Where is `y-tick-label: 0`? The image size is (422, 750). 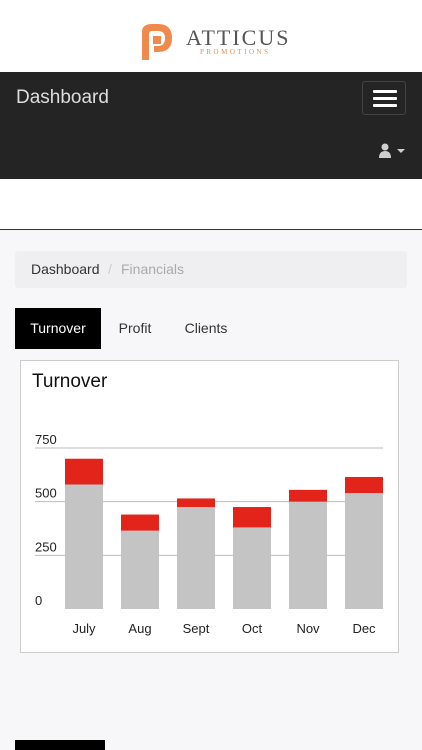 y-tick-label: 0 is located at coordinates (38, 600).